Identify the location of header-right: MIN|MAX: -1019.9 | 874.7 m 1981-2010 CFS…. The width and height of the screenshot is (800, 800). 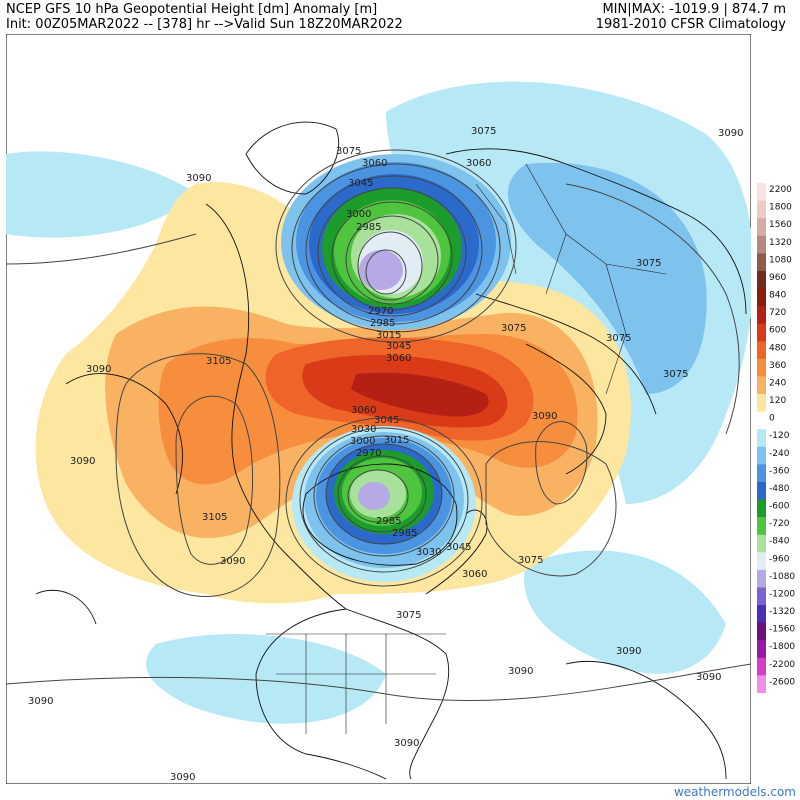
(691, 17).